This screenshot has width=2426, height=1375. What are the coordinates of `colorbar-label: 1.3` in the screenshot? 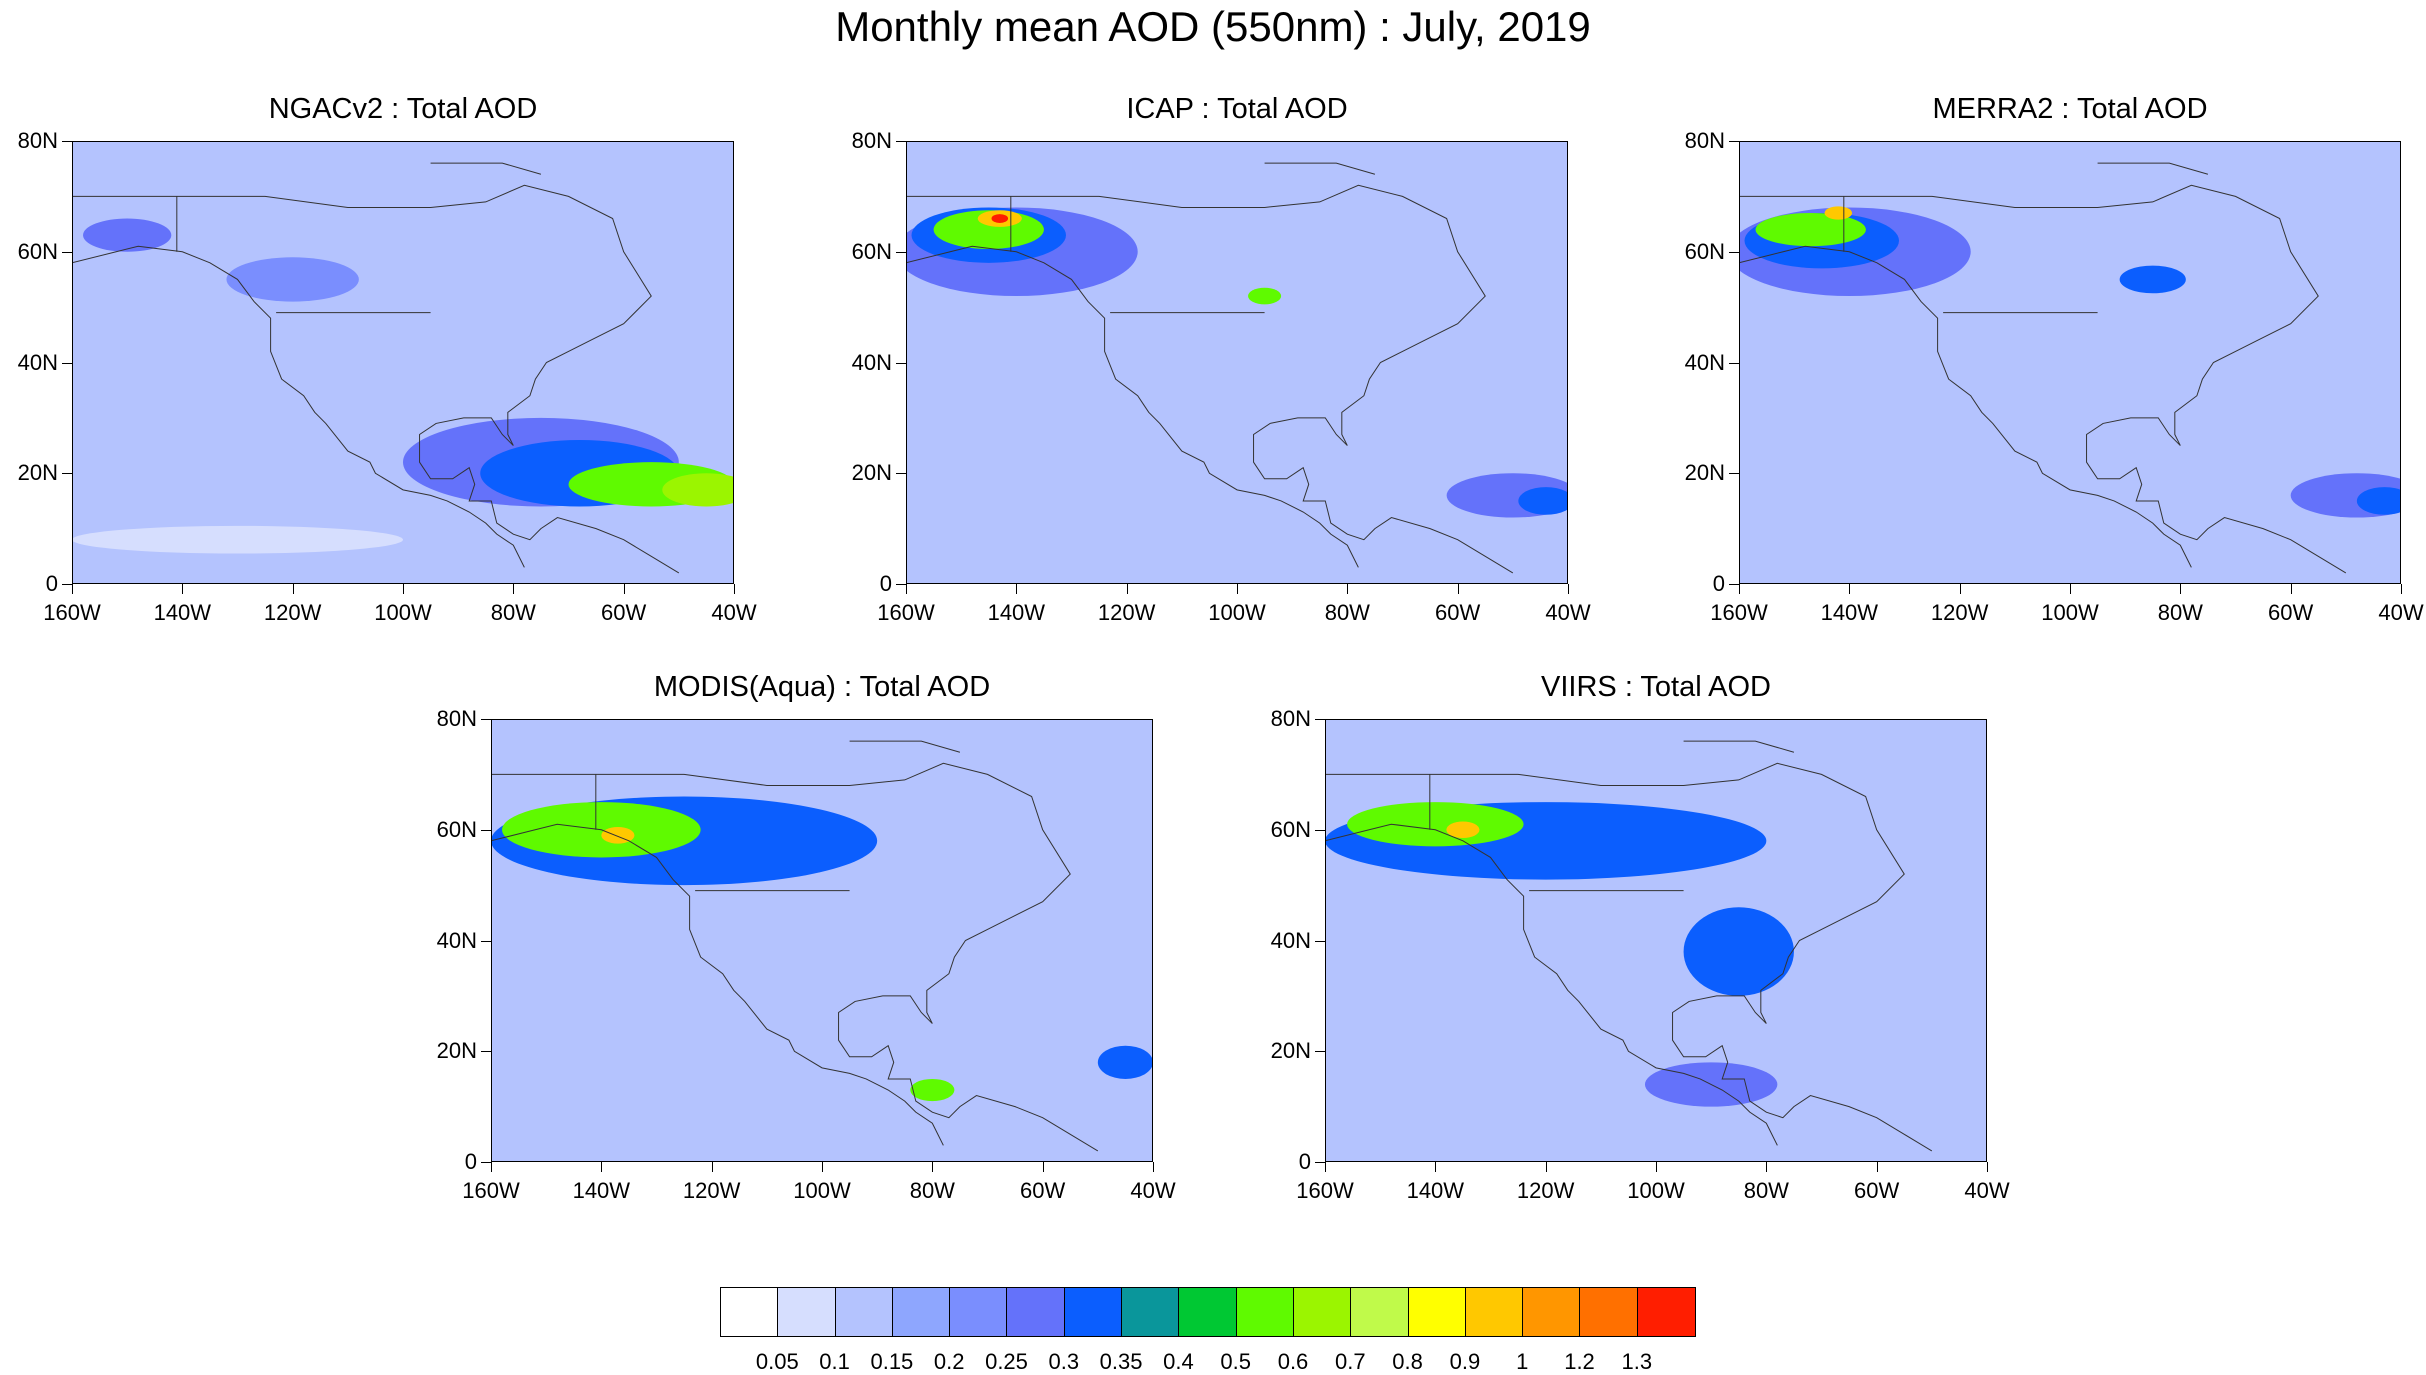 It's located at (1637, 1361).